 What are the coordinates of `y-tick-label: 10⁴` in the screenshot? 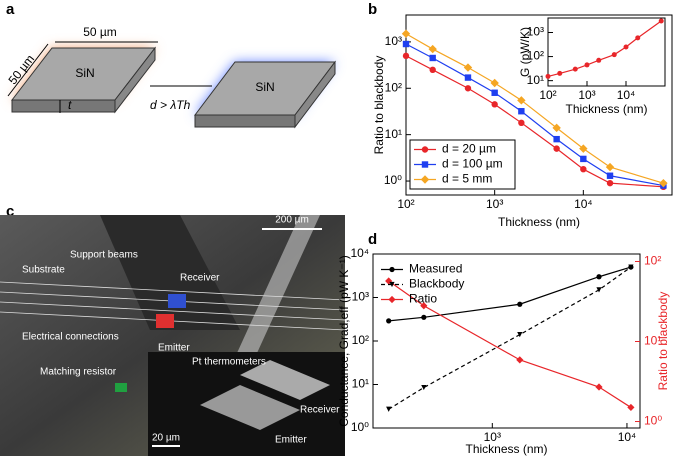 It's located at (359, 253).